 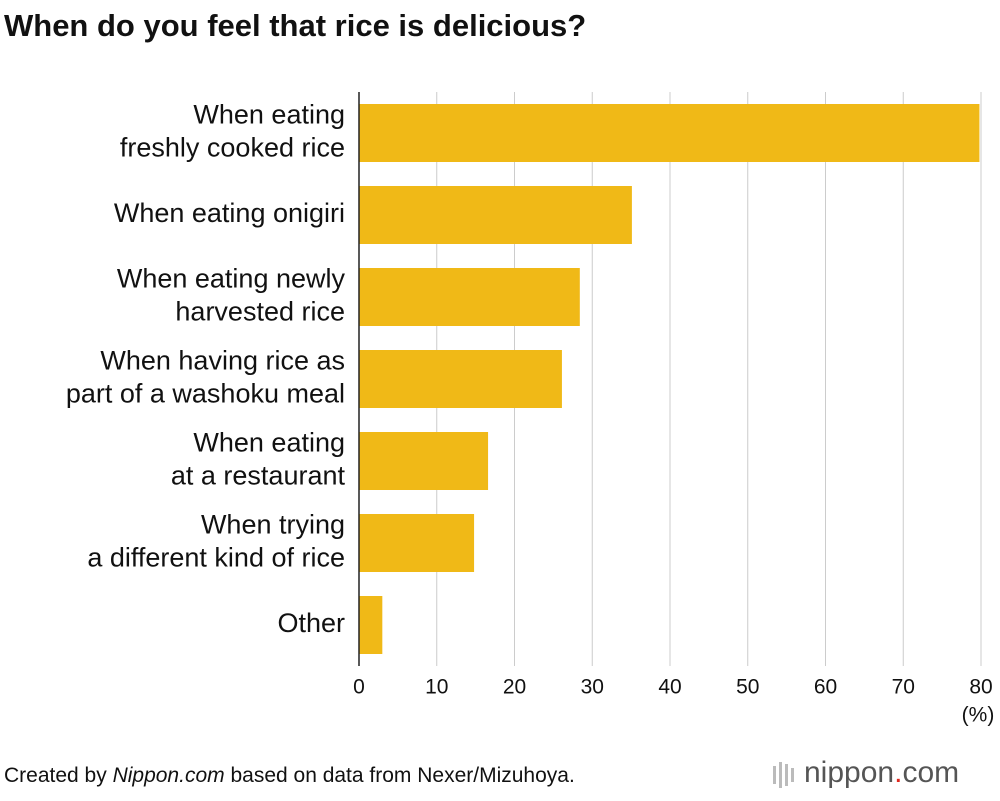 I want to click on logo-part: ., so click(x=898, y=772).